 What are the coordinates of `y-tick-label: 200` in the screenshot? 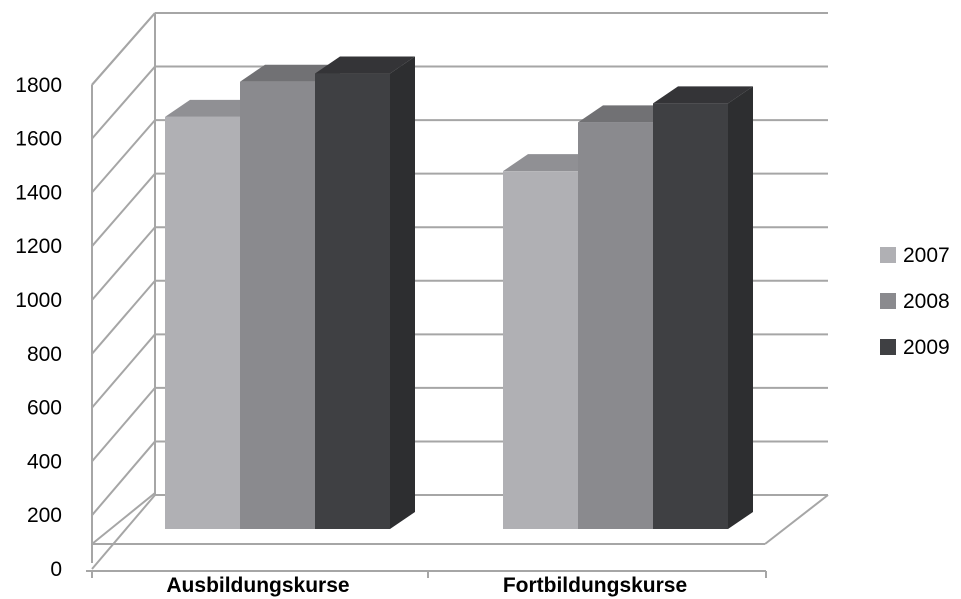 It's located at (44, 515).